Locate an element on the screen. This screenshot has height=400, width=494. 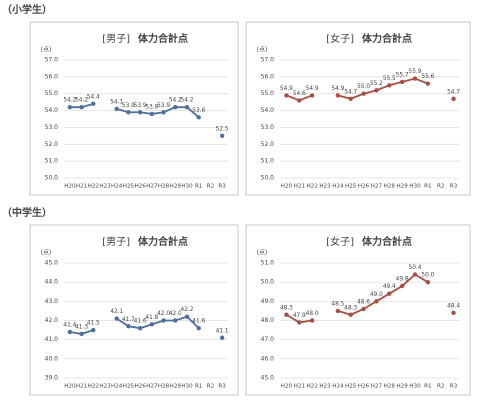
y-tick-label: 42.0 is located at coordinates (52, 320).